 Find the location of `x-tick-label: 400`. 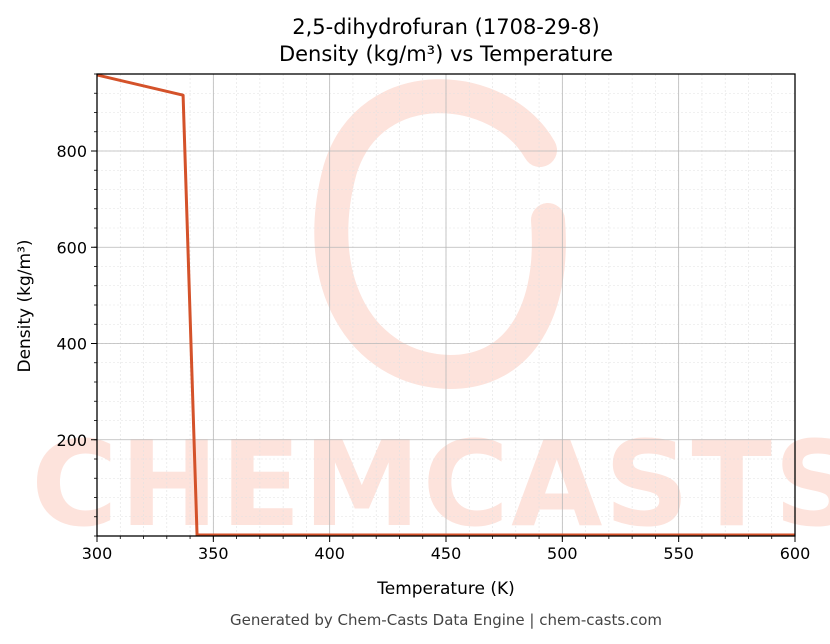

x-tick-label: 400 is located at coordinates (329, 553).